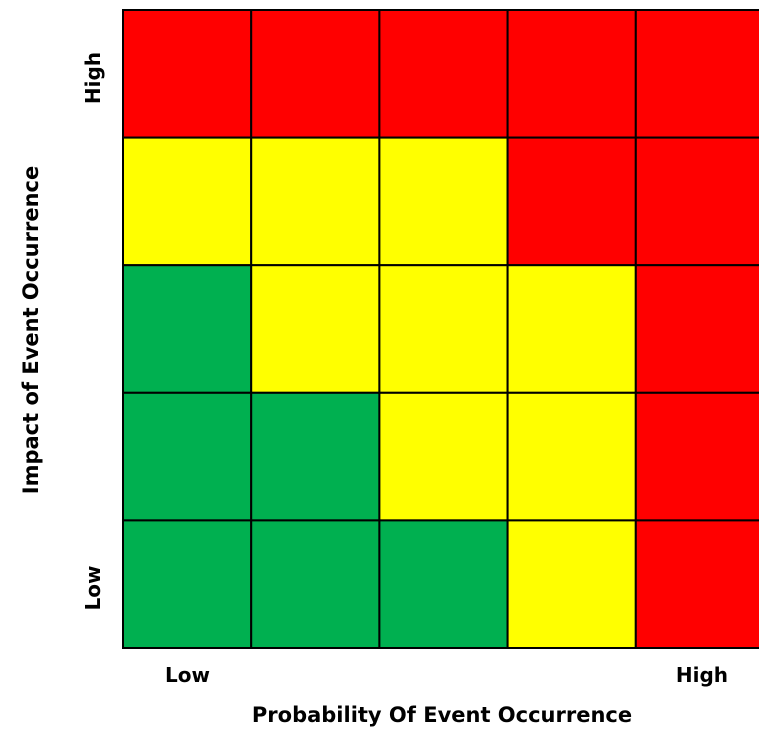 The height and width of the screenshot is (730, 759). Describe the element at coordinates (443, 456) in the screenshot. I see `risk-cell-r4-c3-yellow` at that location.